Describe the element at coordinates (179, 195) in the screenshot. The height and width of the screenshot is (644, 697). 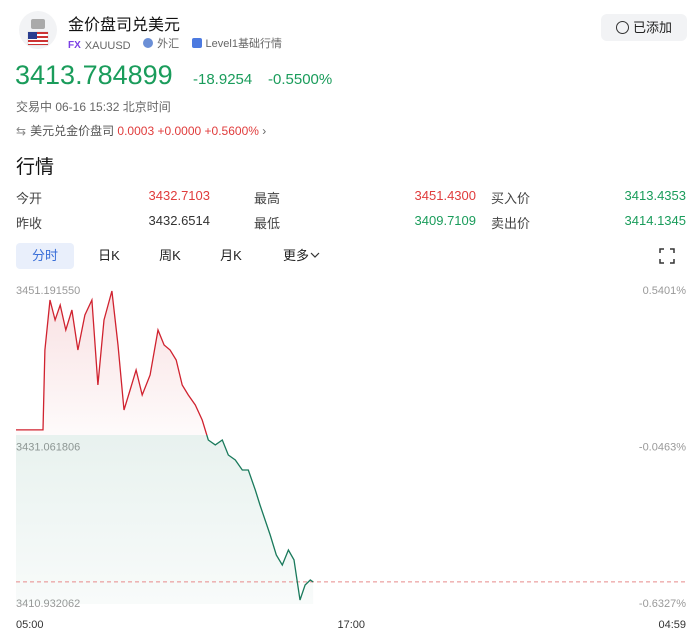
I see `stat-value: 3432.7103` at that location.